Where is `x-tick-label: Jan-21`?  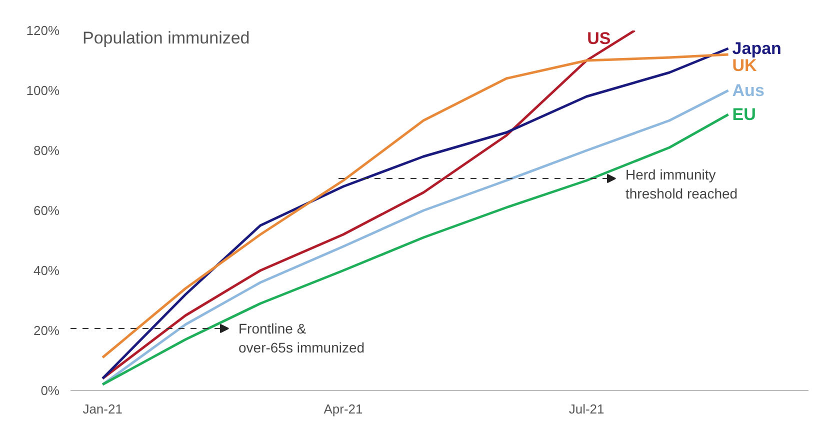 x-tick-label: Jan-21 is located at coordinates (102, 409).